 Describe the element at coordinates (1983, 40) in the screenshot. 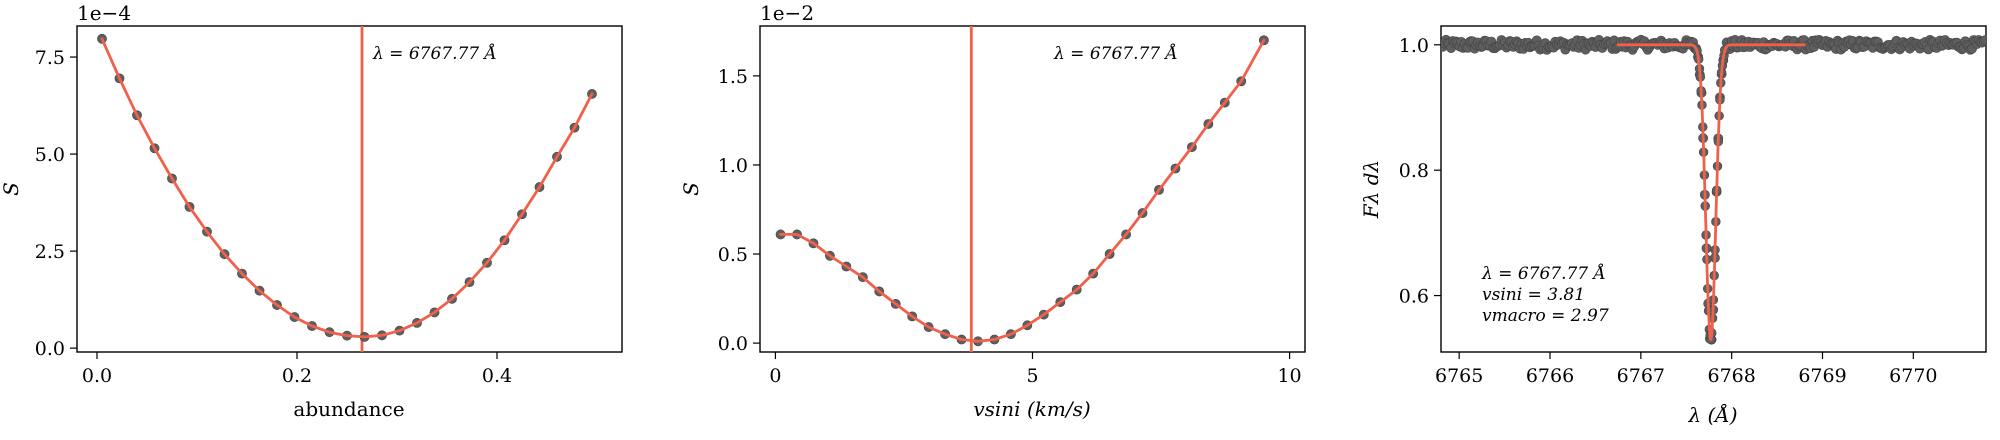

I see `data-point` at that location.